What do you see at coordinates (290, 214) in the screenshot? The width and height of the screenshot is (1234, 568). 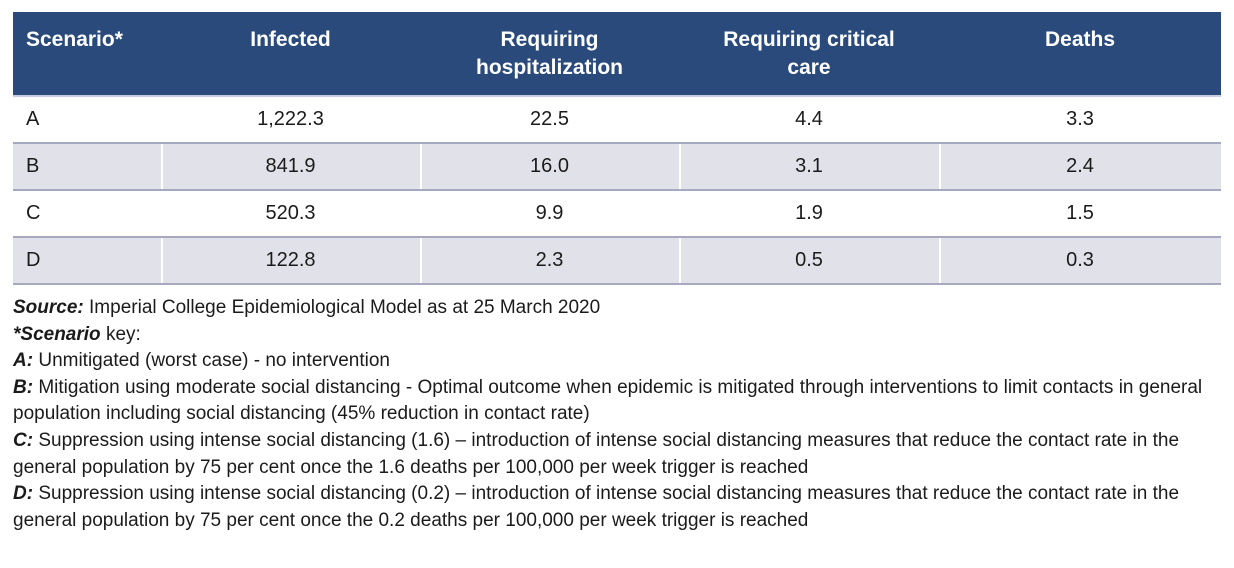 I see `cell-infected: 520.3` at bounding box center [290, 214].